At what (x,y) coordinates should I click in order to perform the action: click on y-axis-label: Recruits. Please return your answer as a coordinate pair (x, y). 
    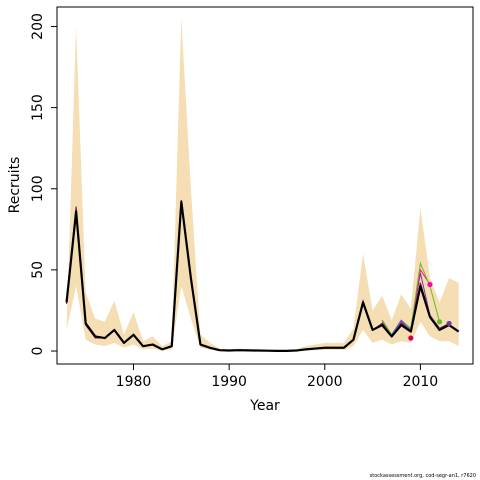
    Looking at the image, I should click on (15, 185).